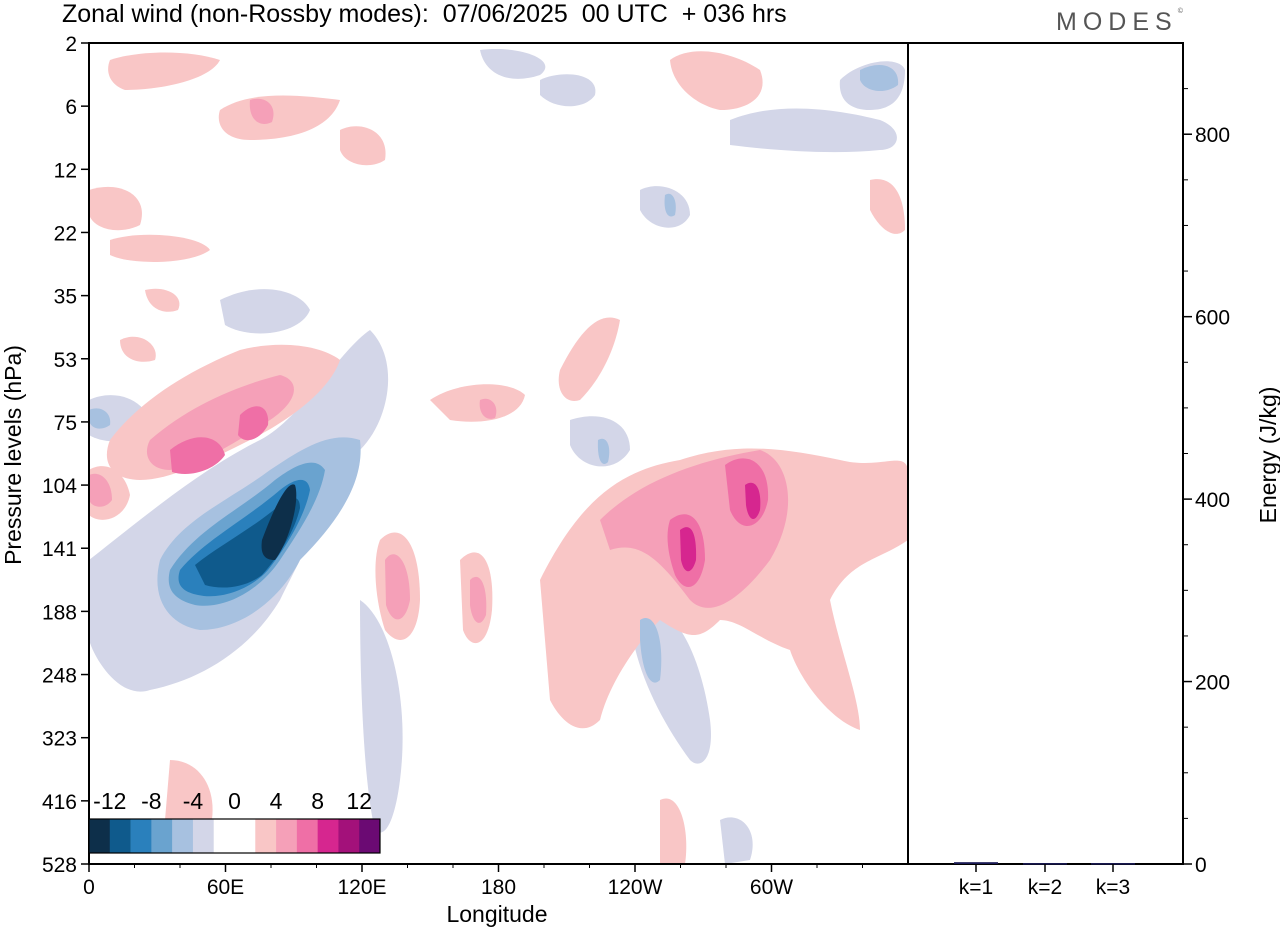 This screenshot has height=930, width=1280. Describe the element at coordinates (1212, 135) in the screenshot. I see `energy-tick-label: 800` at that location.